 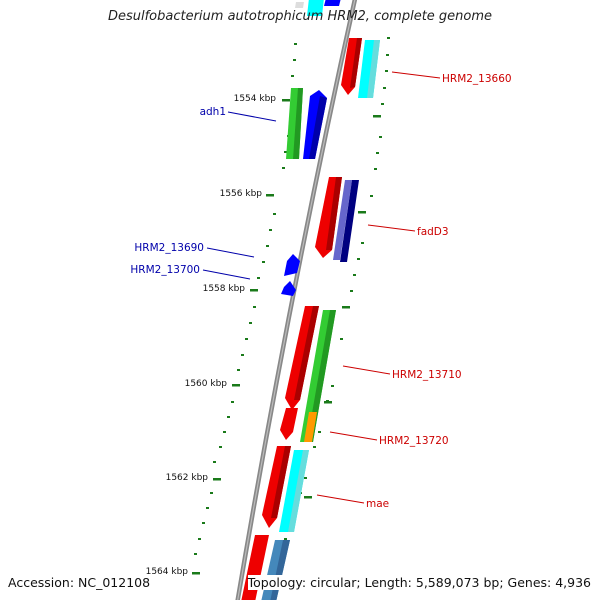 What do you see at coordinates (318, 127) in the screenshot?
I see `gene-adh1-blue-shade` at bounding box center [318, 127].